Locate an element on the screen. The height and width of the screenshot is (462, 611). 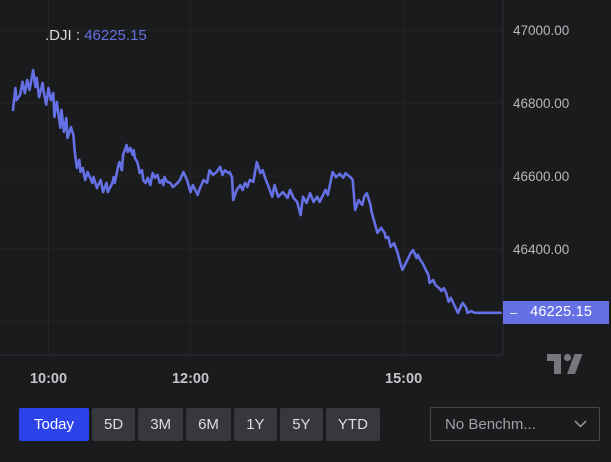
tradingview-logo-icon is located at coordinates (565, 364).